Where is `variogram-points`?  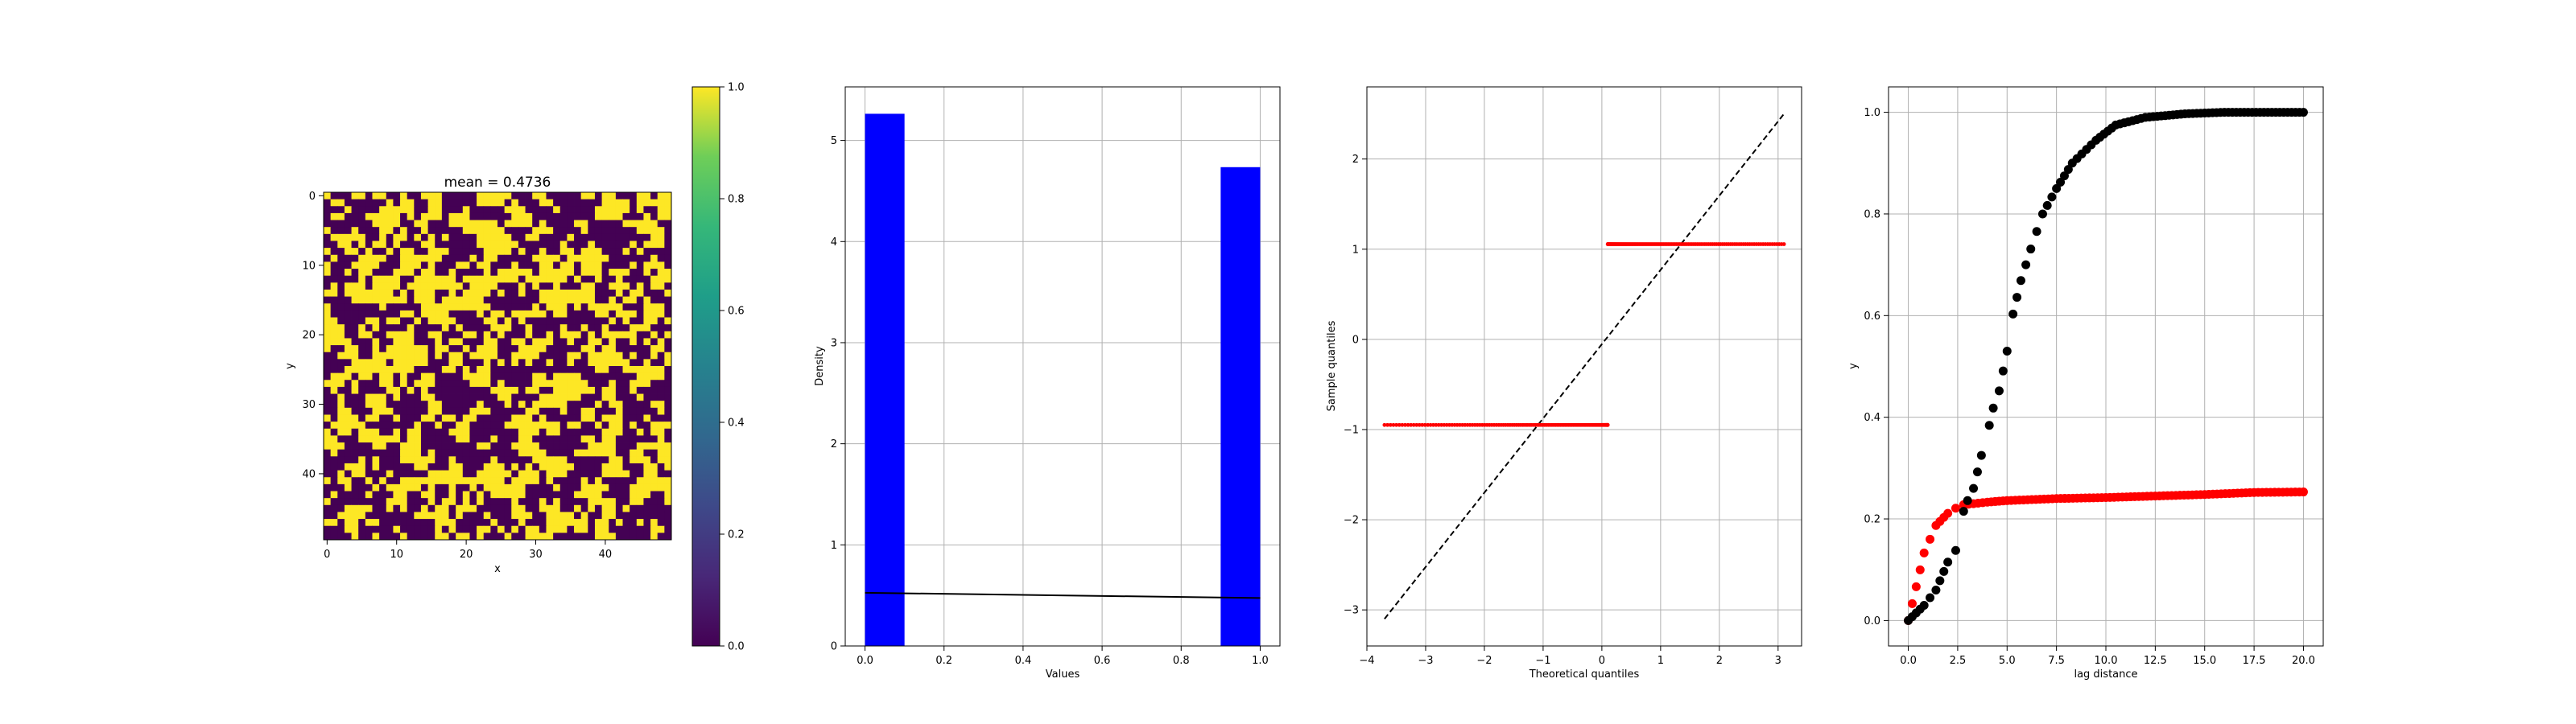 variogram-points is located at coordinates (2106, 366).